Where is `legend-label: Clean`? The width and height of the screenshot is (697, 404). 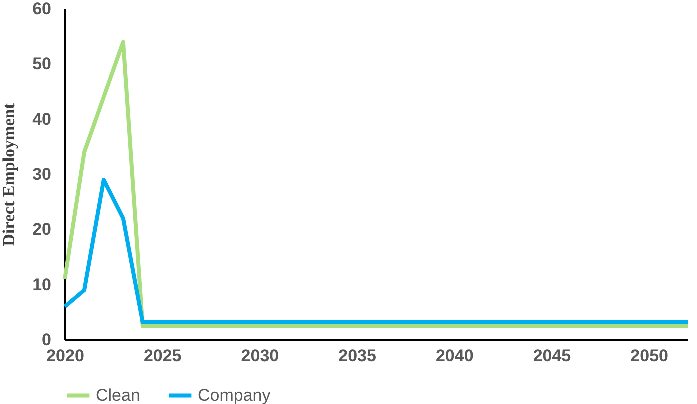
legend-label: Clean is located at coordinates (118, 395).